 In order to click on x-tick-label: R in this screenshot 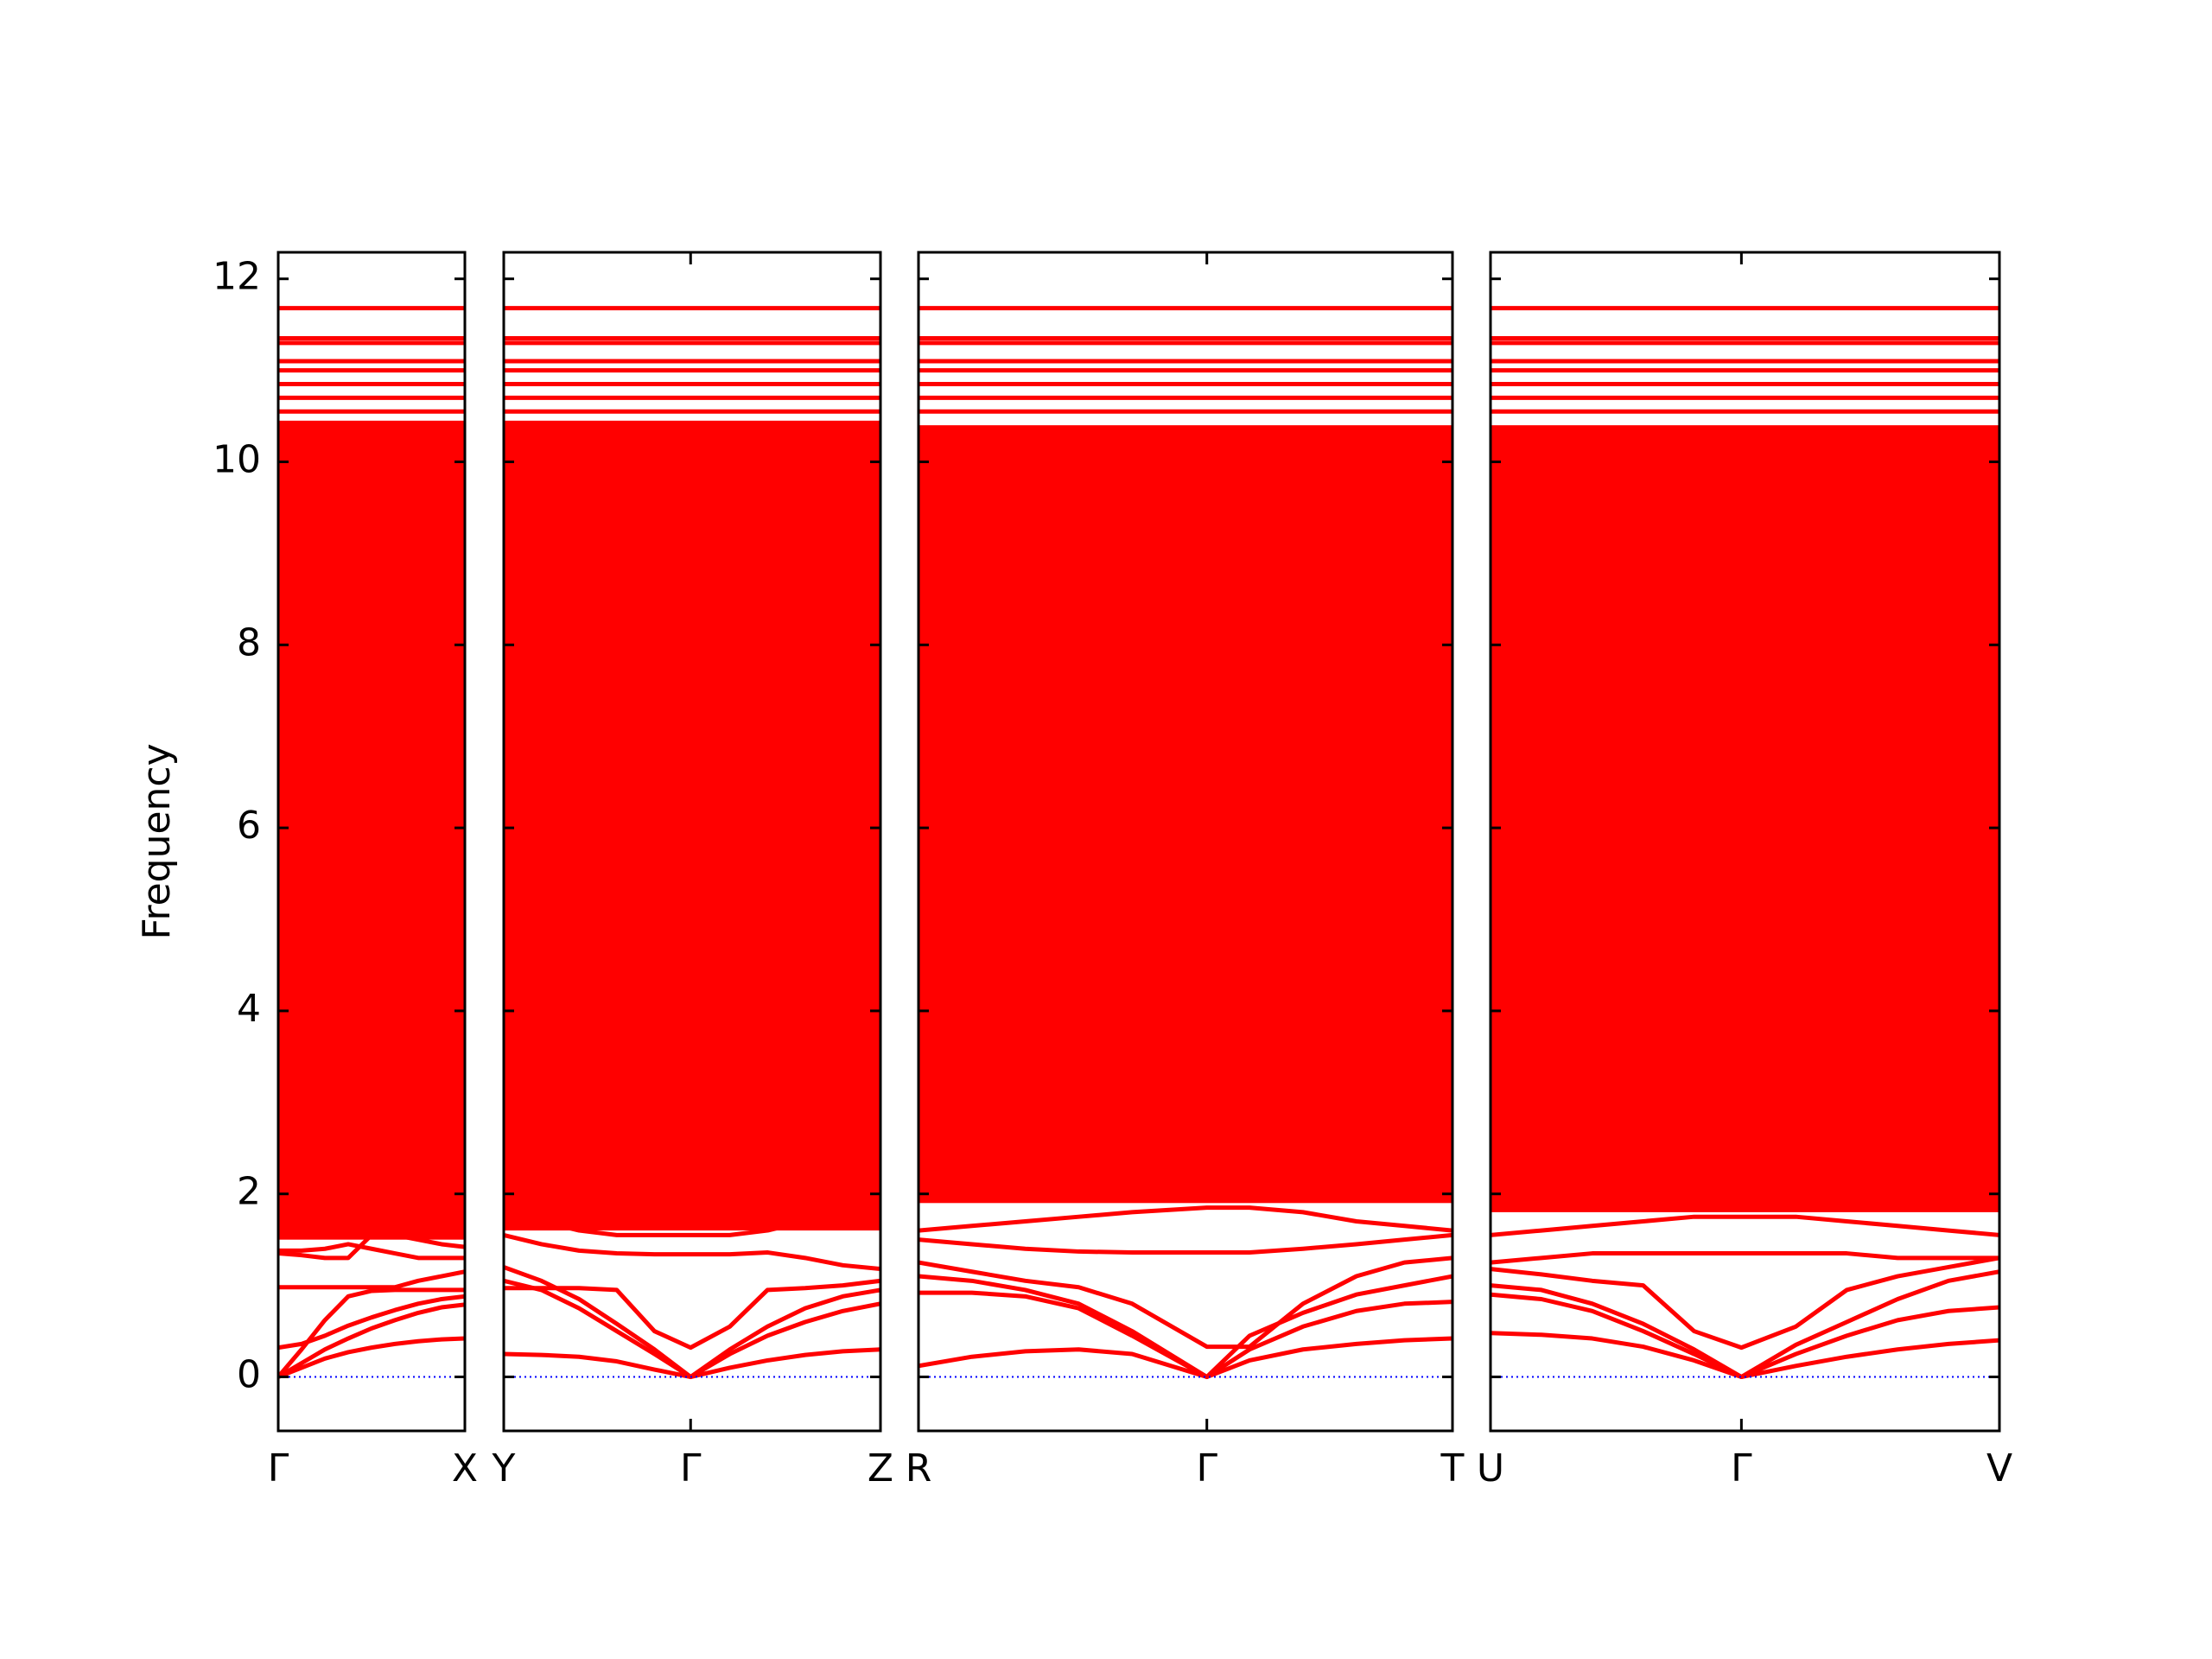, I will do `click(919, 1468)`.